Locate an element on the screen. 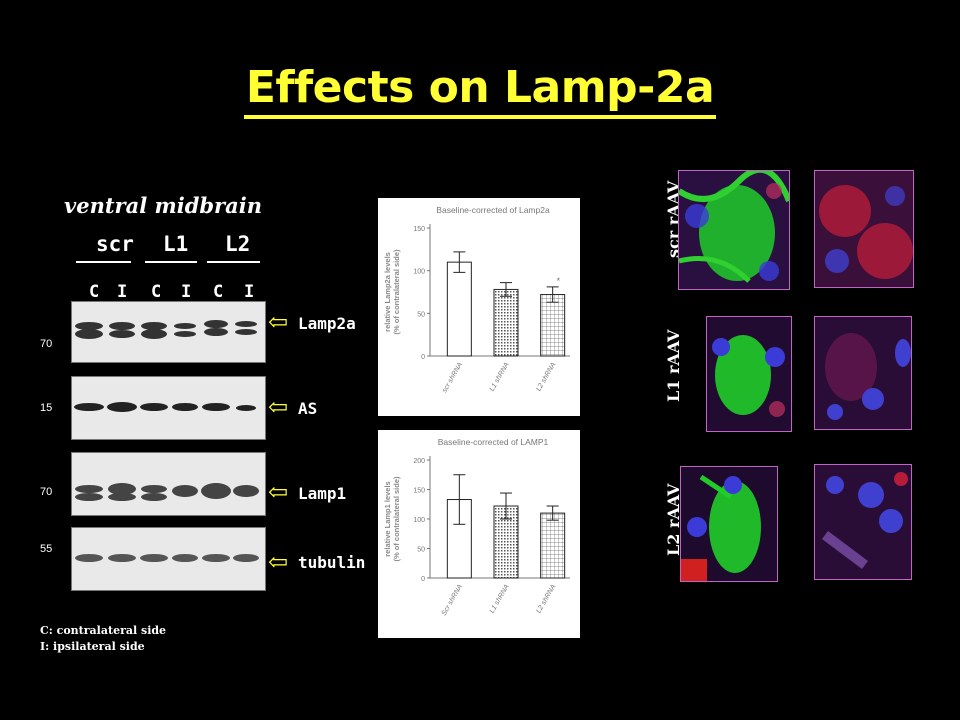 The image size is (960, 720). micro-scr-merge is located at coordinates (734, 230).